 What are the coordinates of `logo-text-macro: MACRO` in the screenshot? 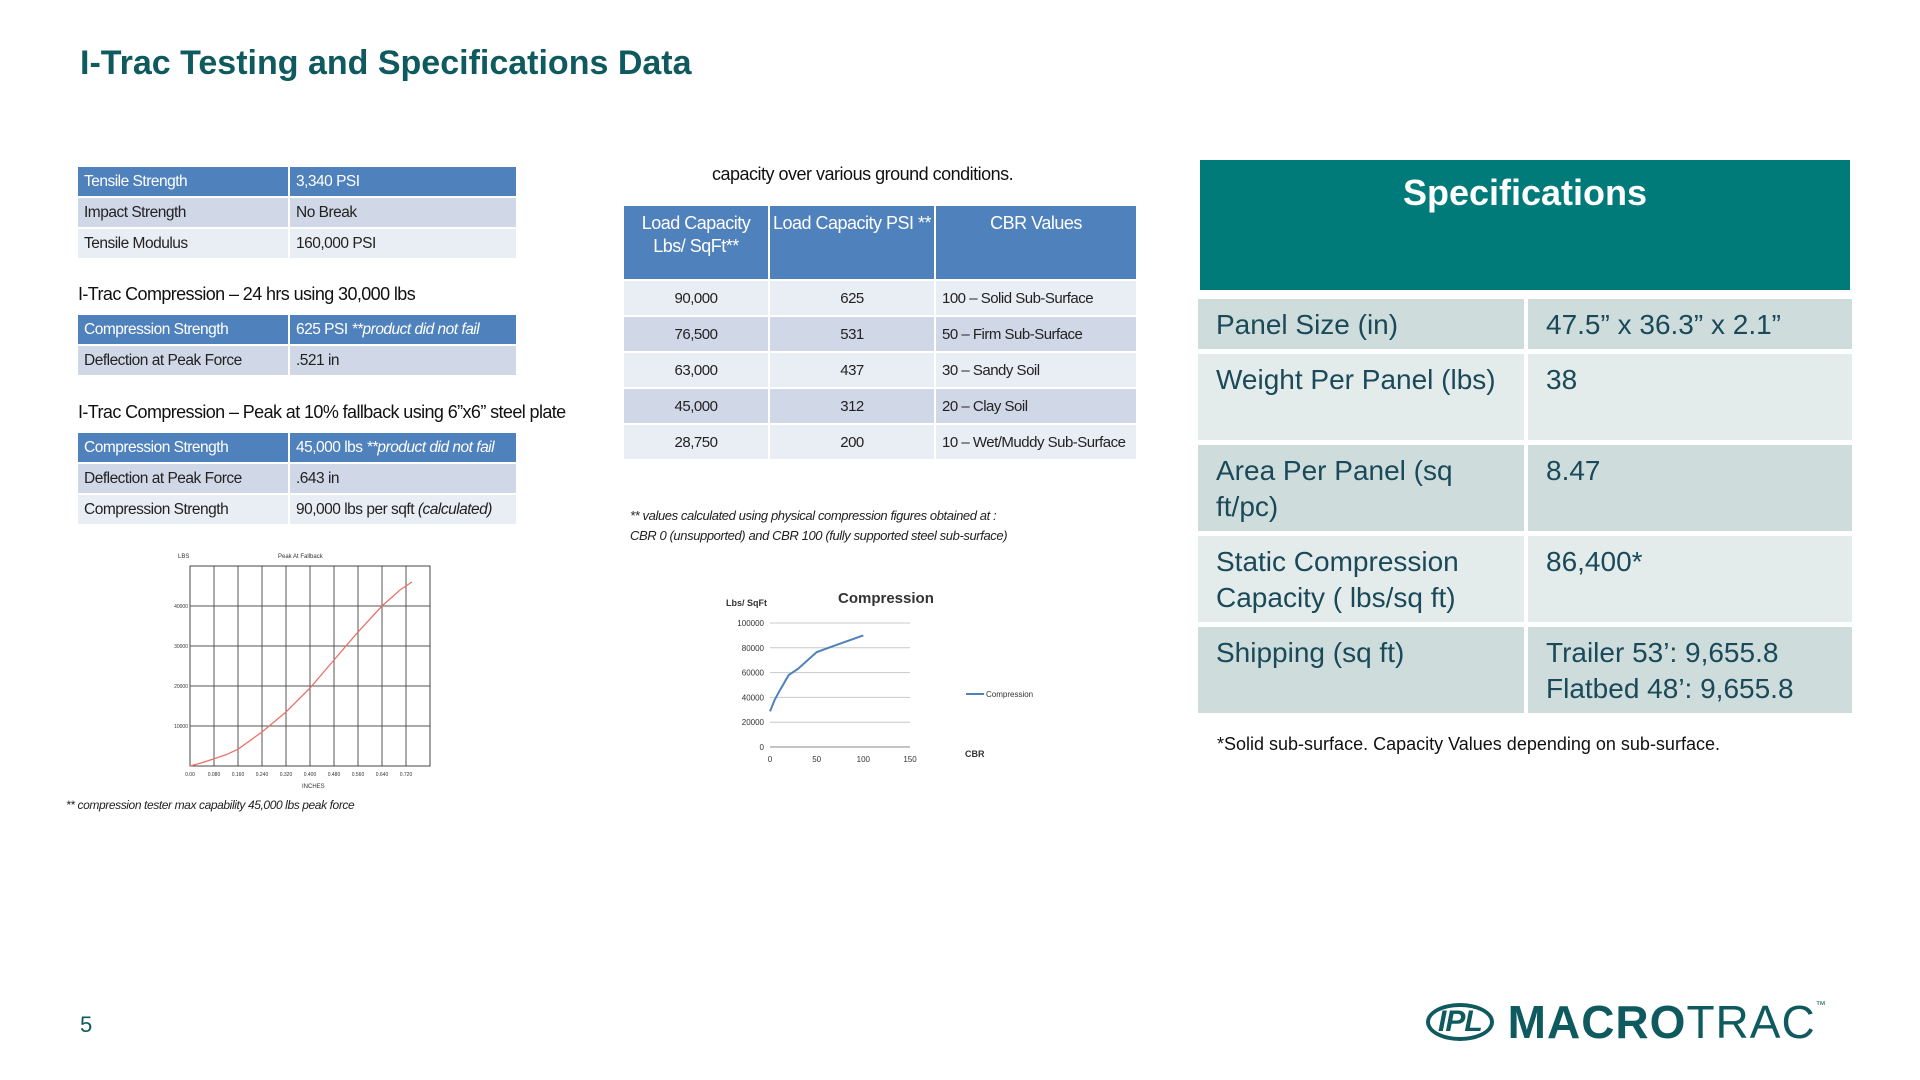 It's located at (1597, 1022).